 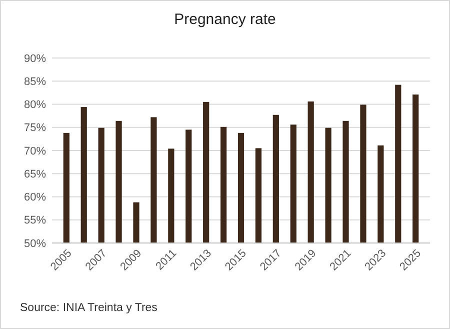 I want to click on source-note: Source: INIA Treinta y Tres, so click(x=89, y=308).